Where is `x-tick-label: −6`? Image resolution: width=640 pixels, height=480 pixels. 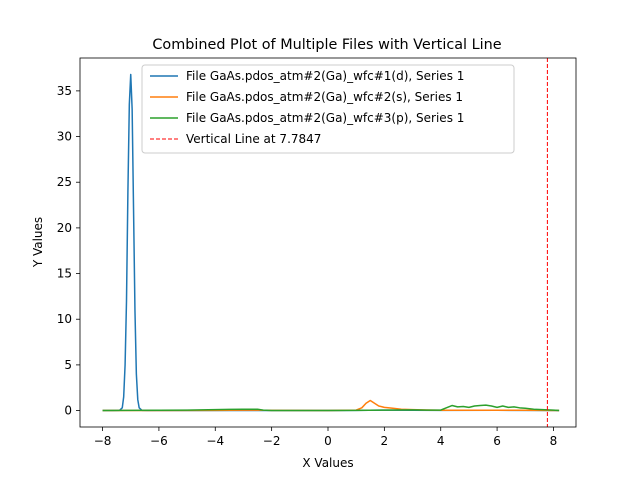
x-tick-label: −6 is located at coordinates (159, 441).